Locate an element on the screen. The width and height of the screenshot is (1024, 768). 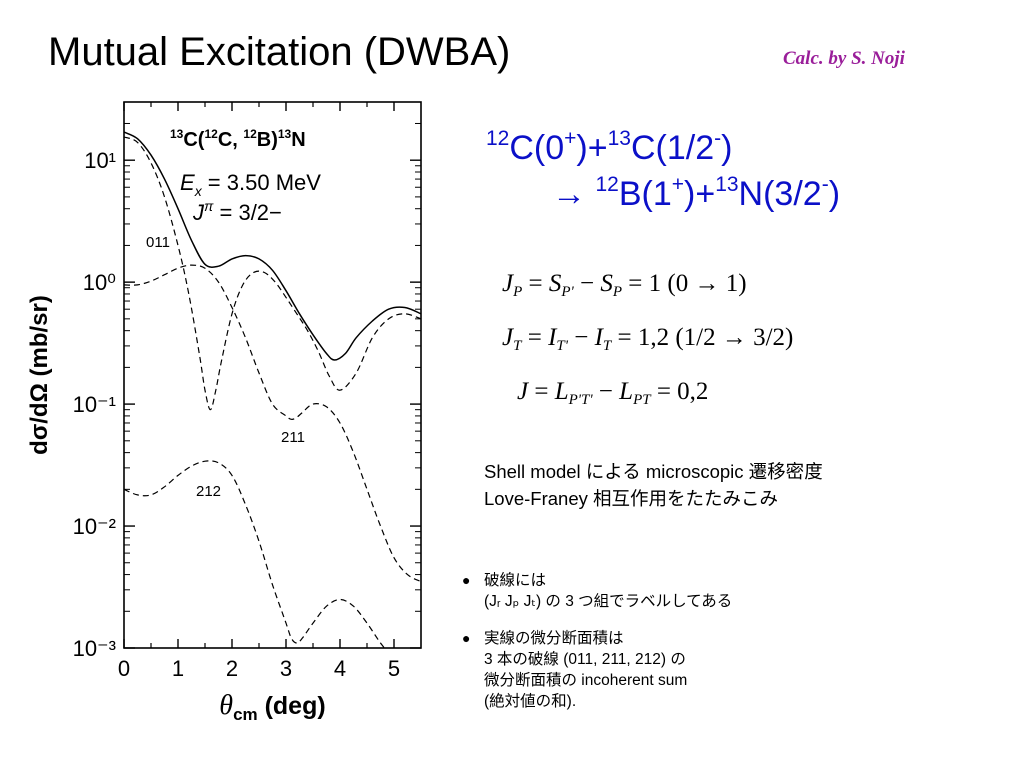
equation-jt: JT = IT' − IT = 1,2 (1/2 → 3/2) is located at coordinates (648, 339).